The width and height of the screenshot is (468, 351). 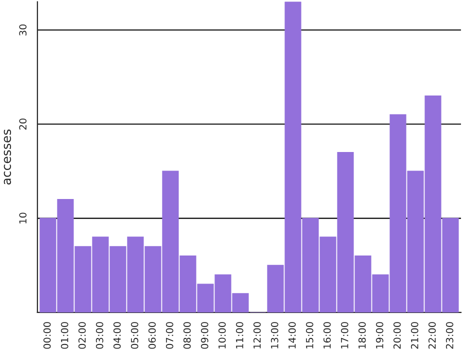 What do you see at coordinates (274, 335) in the screenshot?
I see `x-tick-label: 13:00` at bounding box center [274, 335].